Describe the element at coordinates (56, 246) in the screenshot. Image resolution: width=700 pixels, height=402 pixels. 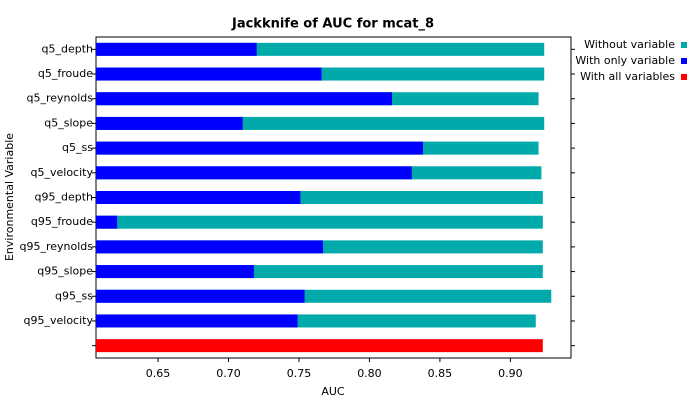
I see `y-tick-label: q95_reynolds` at that location.